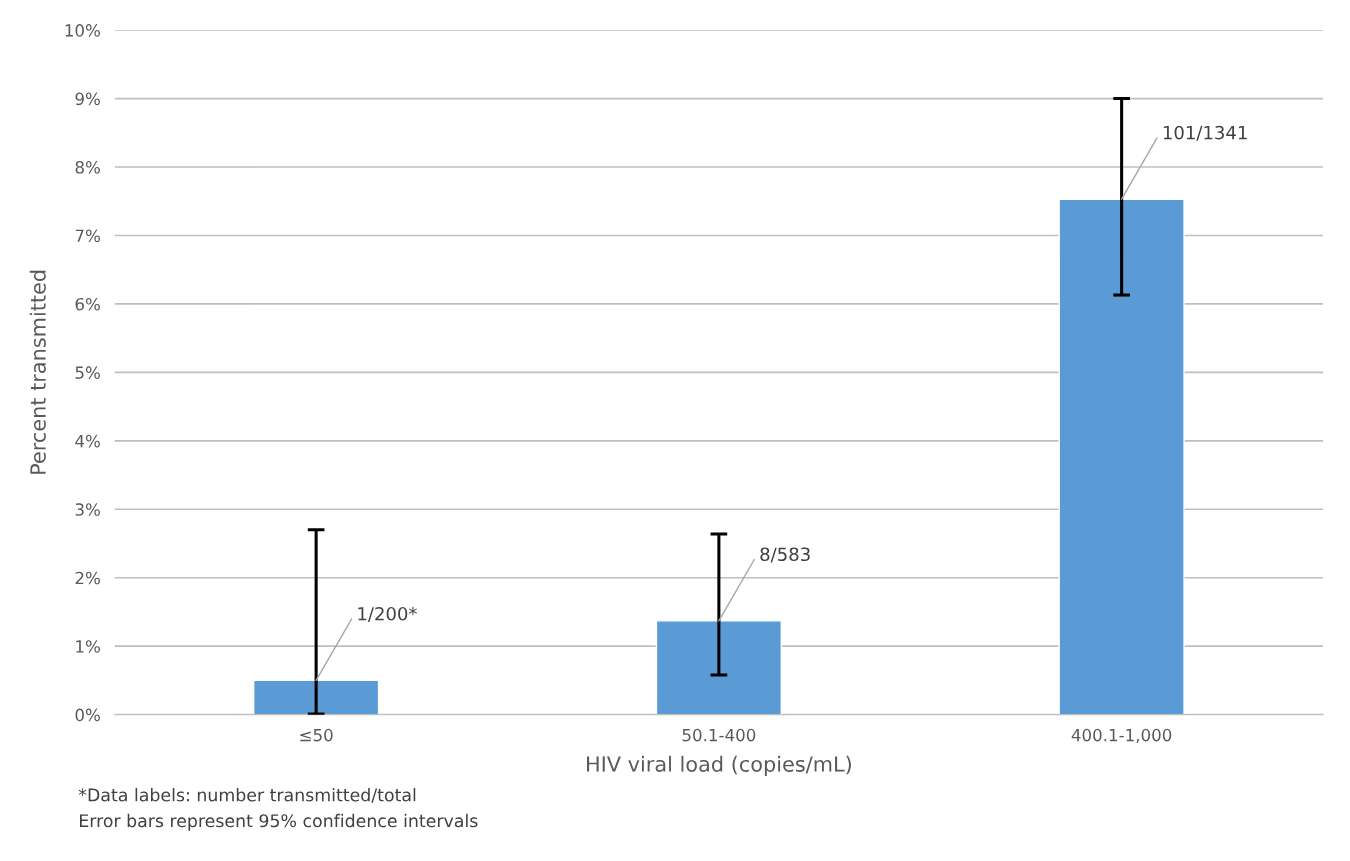 The height and width of the screenshot is (861, 1350). What do you see at coordinates (247, 795) in the screenshot?
I see `text: *Data labels: number transmitted/total` at bounding box center [247, 795].